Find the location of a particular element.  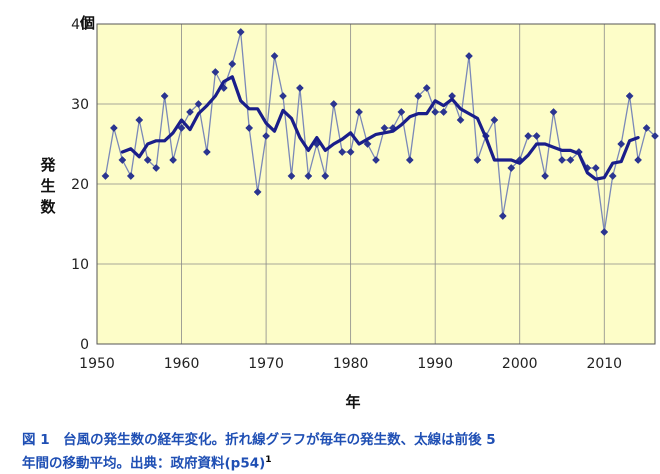

x-tick-label: 1960 is located at coordinates (182, 364).